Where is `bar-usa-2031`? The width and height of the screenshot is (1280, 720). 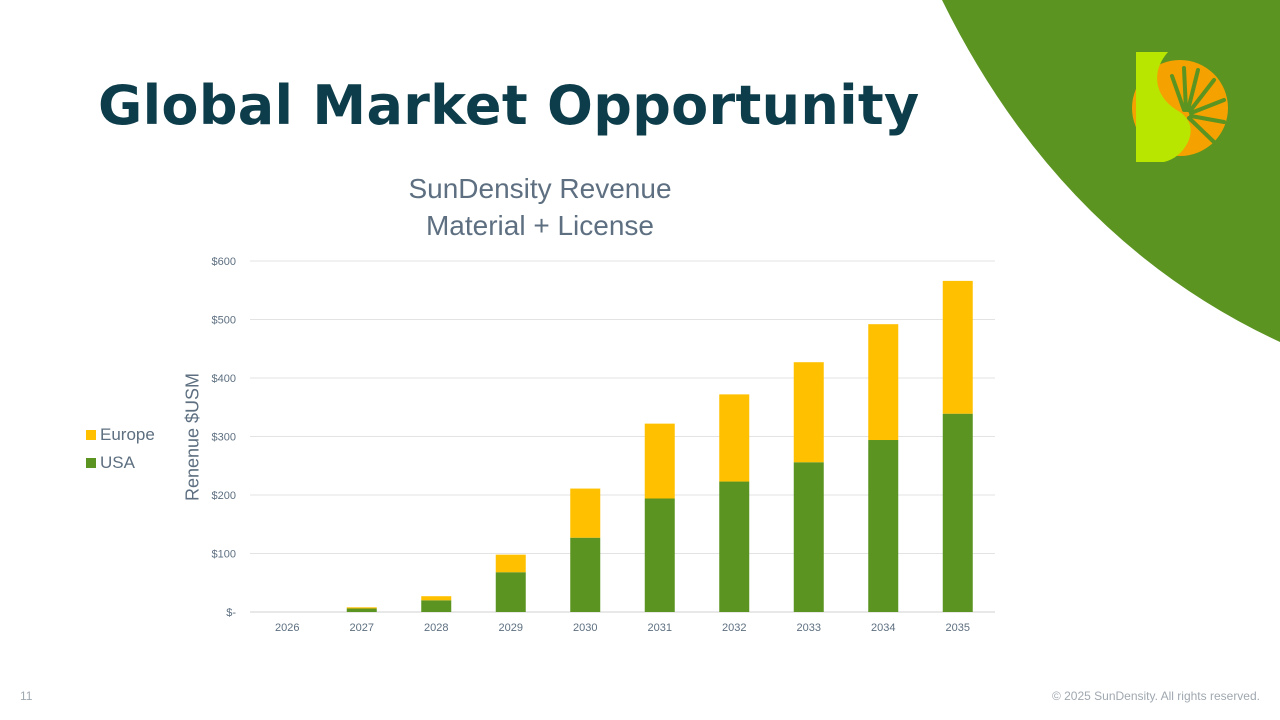
bar-usa-2031 is located at coordinates (659, 555).